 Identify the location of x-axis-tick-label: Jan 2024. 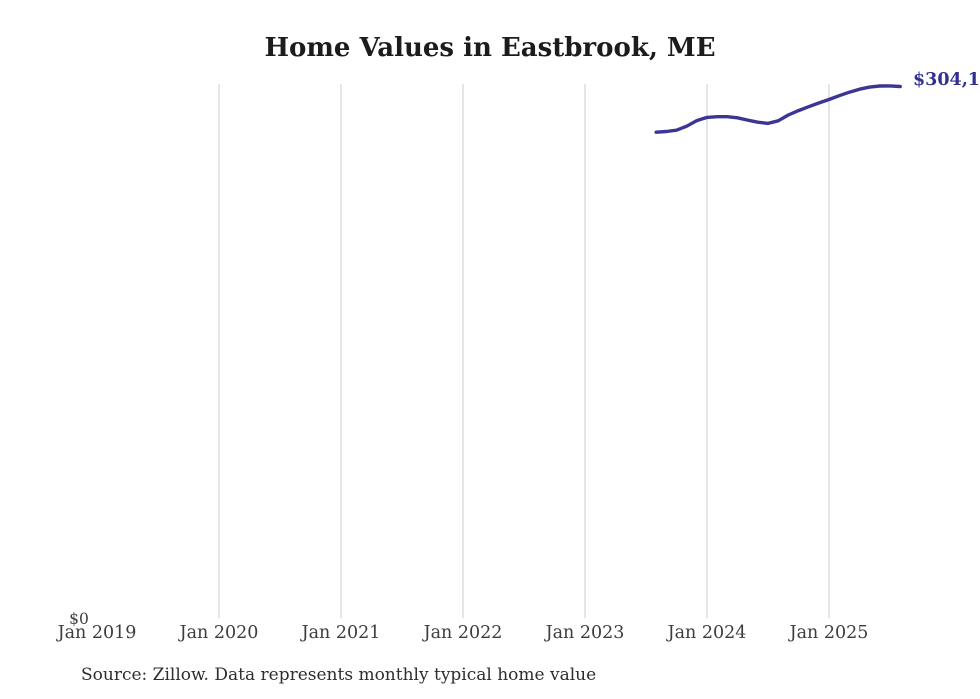
(707, 633).